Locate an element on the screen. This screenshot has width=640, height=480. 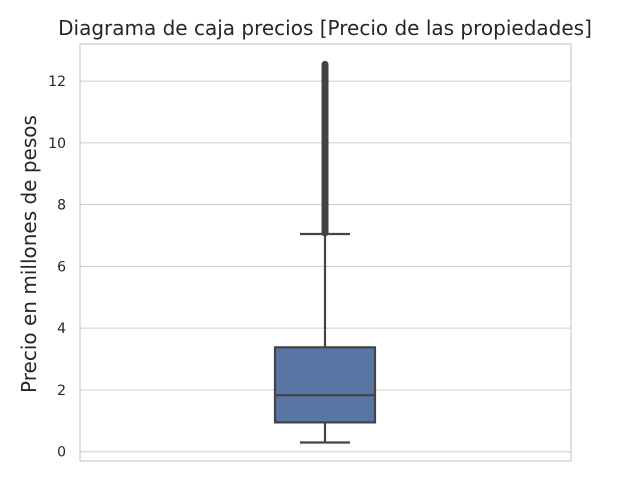
y-tick-label: 12 is located at coordinates (57, 82).